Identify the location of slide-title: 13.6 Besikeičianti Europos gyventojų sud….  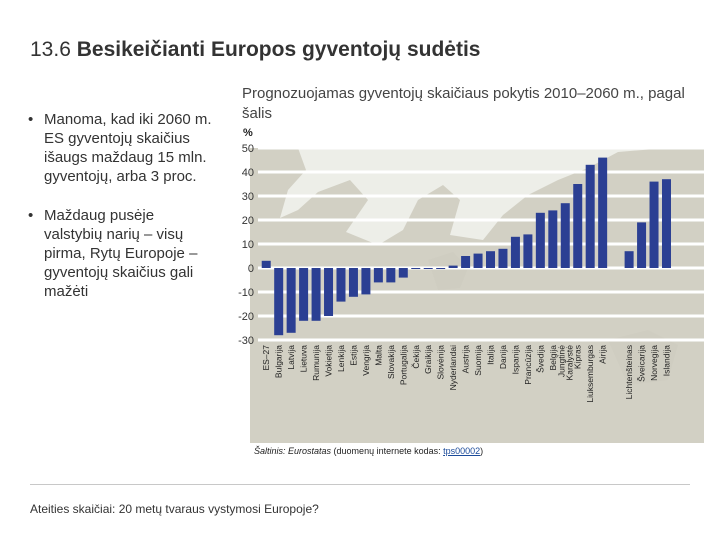
(255, 49).